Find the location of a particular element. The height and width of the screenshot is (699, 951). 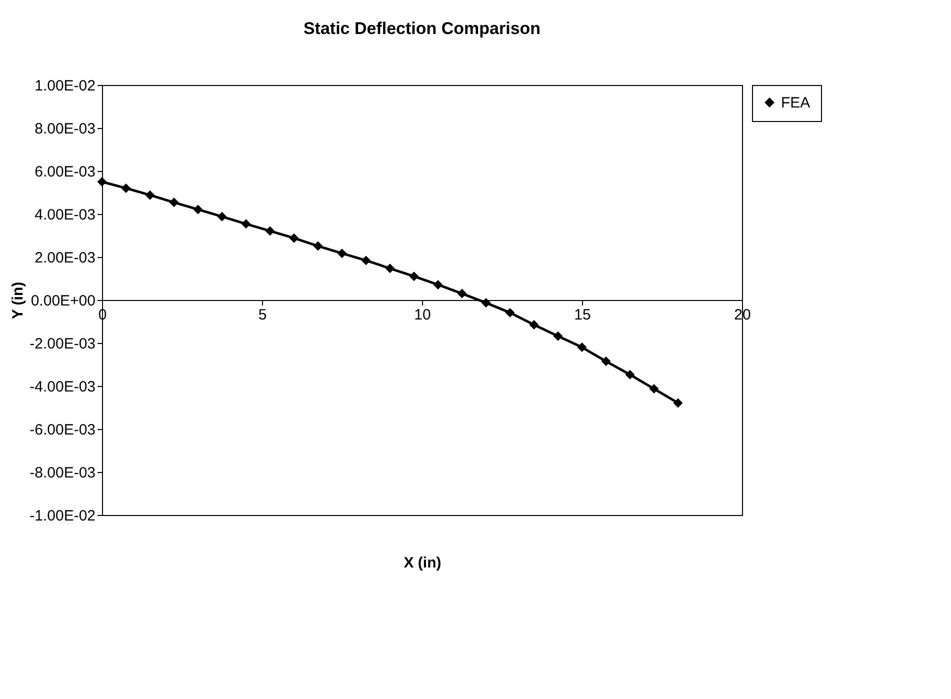

y-tick-label: -1.00E-02 is located at coordinates (63, 516).